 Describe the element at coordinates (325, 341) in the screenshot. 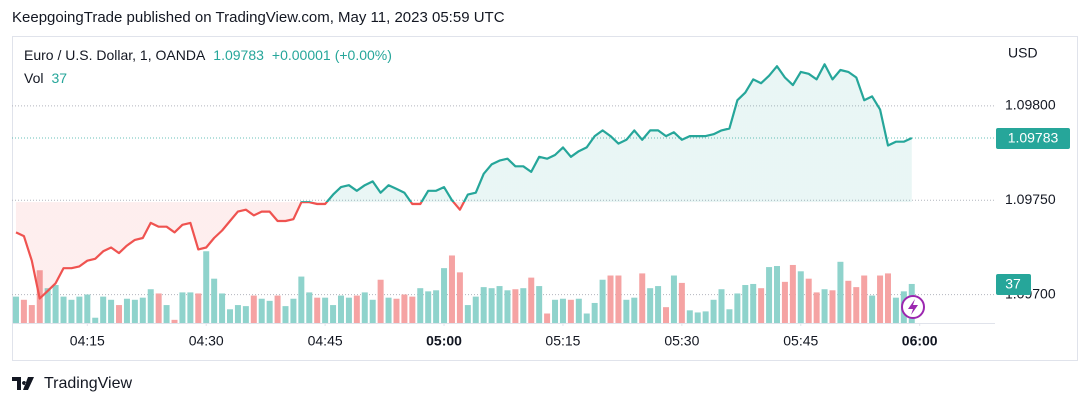

I see `x-tick-label: 04:45` at that location.